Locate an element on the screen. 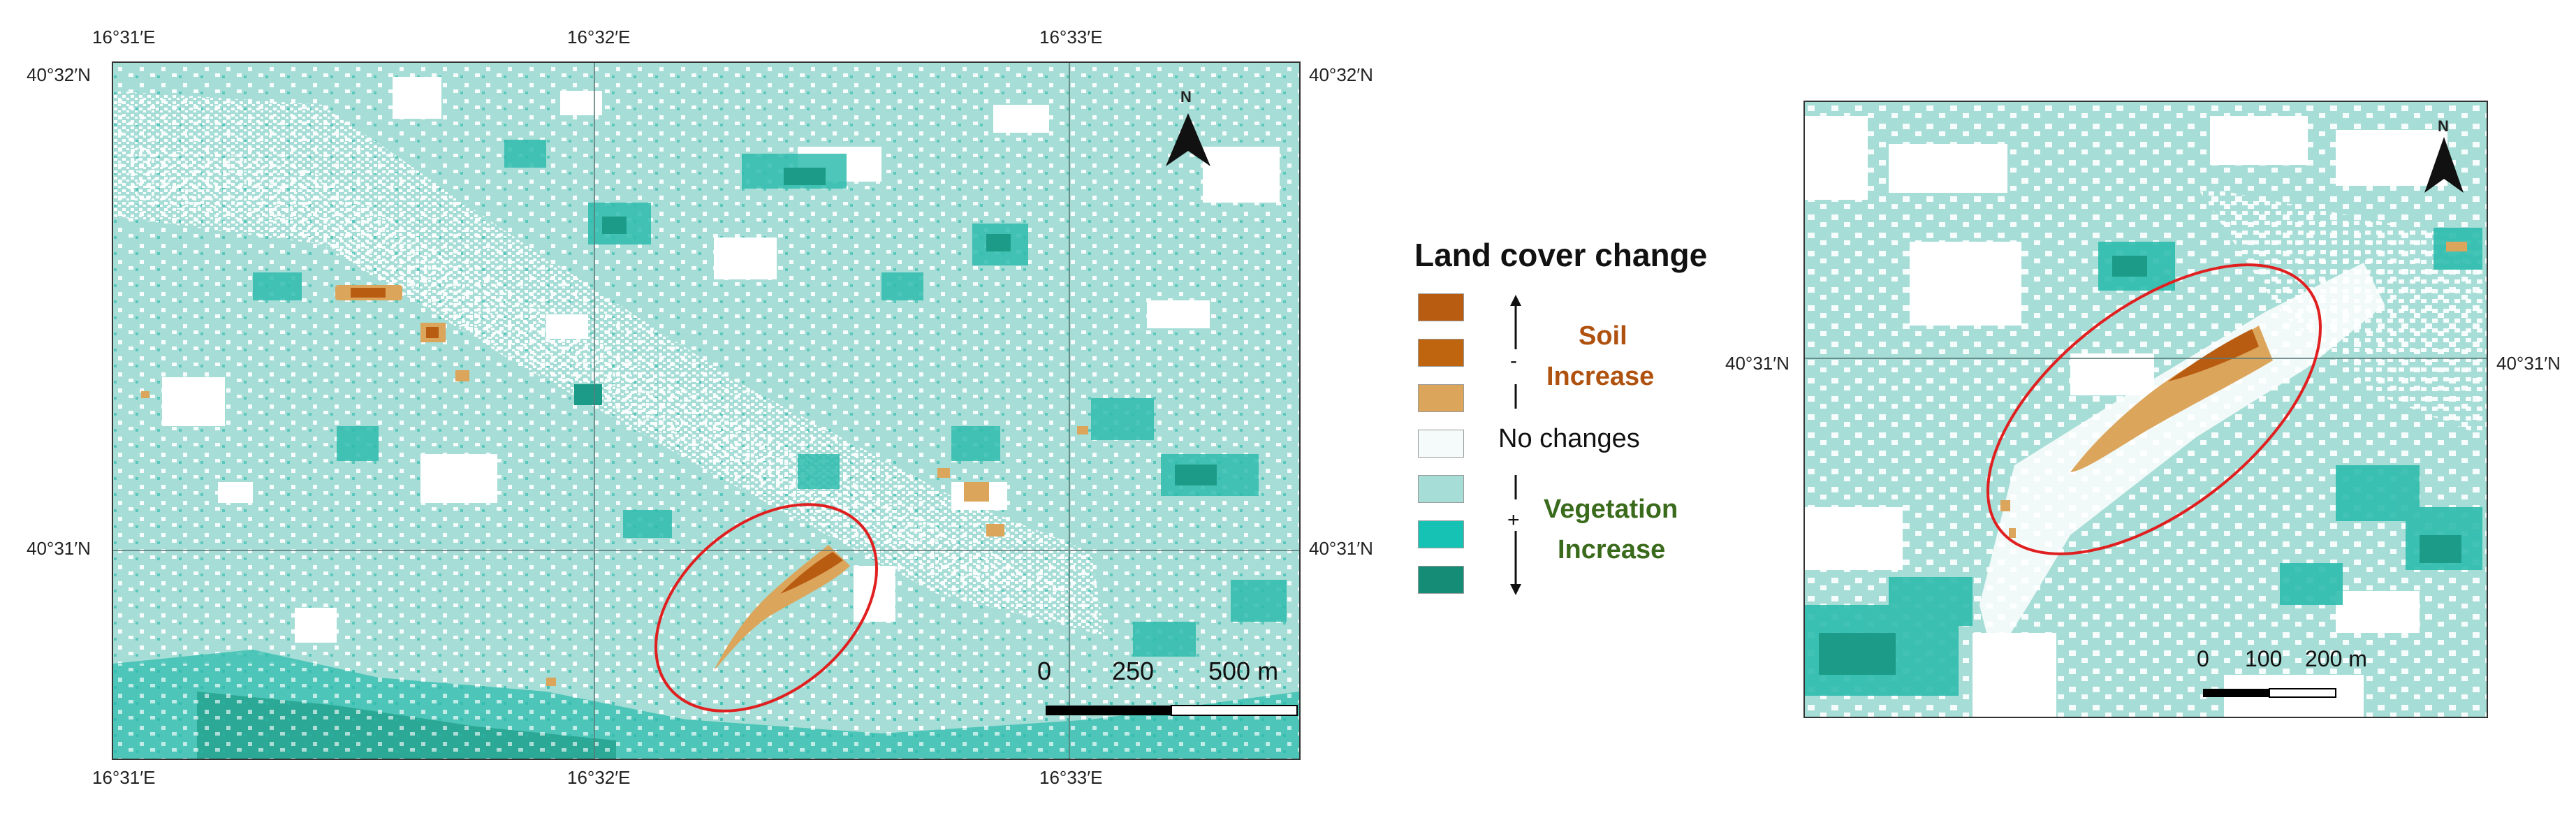 The width and height of the screenshot is (2576, 818). right-scale-bar is located at coordinates (2269, 693).